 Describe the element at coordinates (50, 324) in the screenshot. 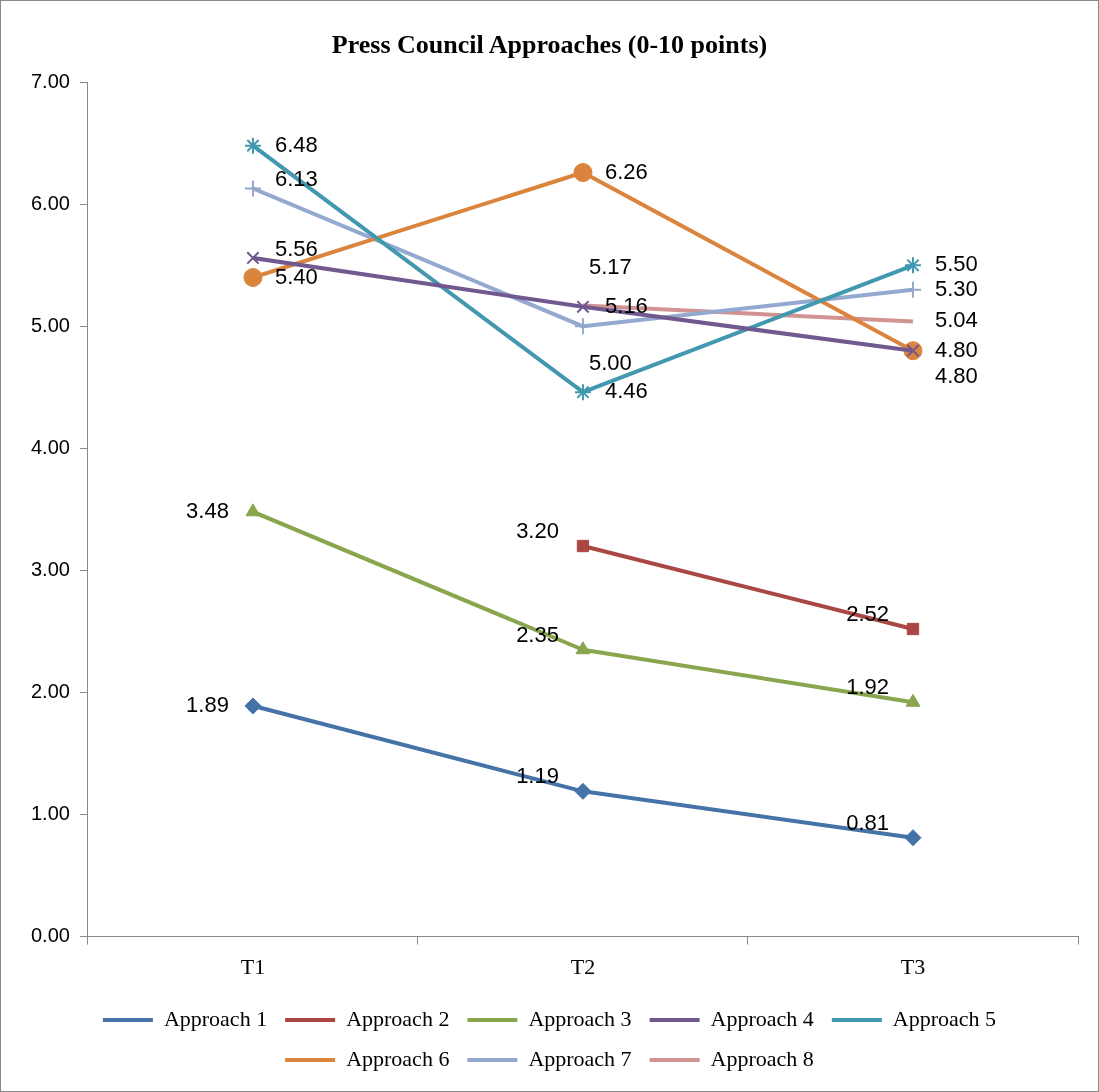

I see `y-tick-label: 5.00` at that location.